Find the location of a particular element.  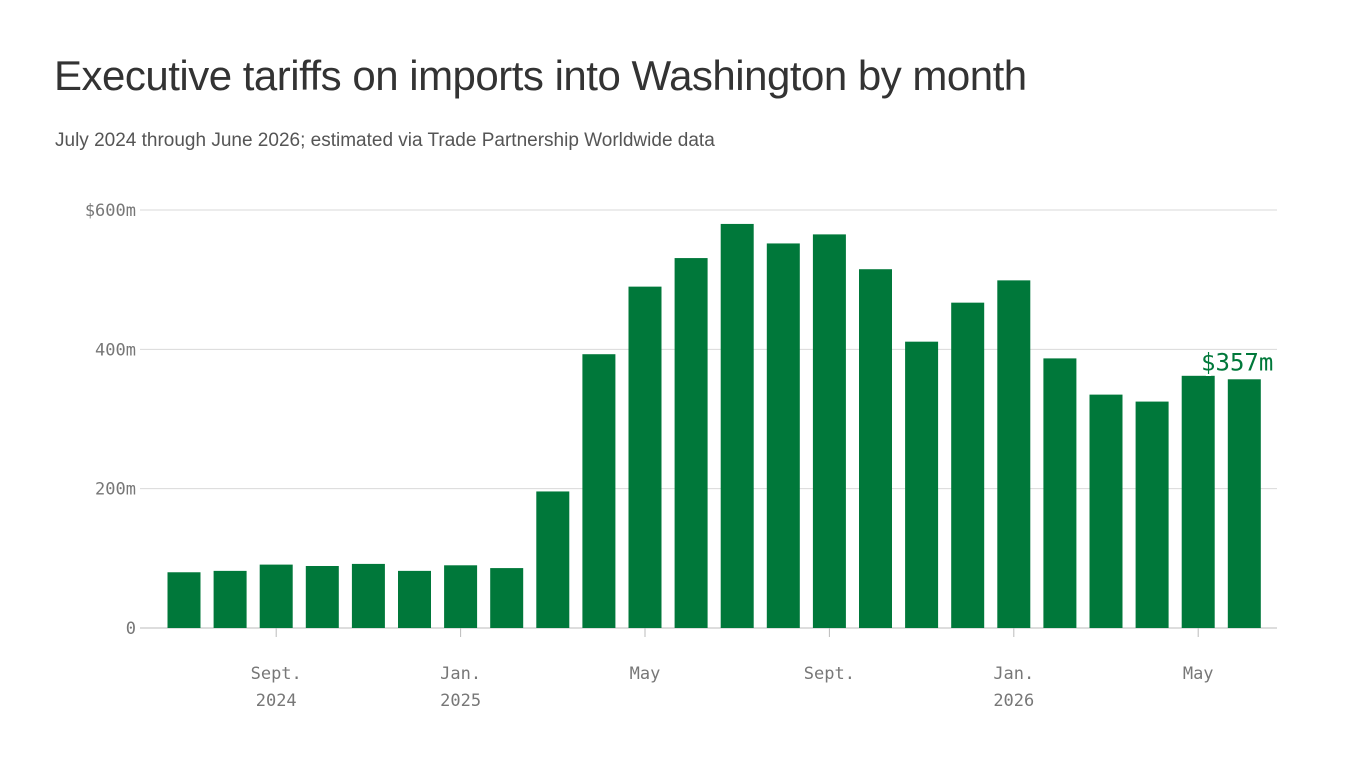

y-tick-label: 400m is located at coordinates (115, 350).